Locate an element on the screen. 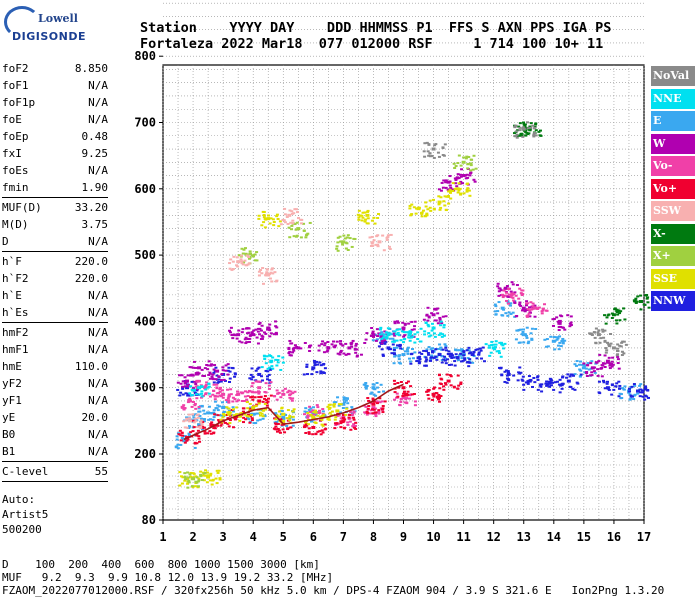 This screenshot has width=700, height=600. legend-item-sse: SSE is located at coordinates (673, 278).